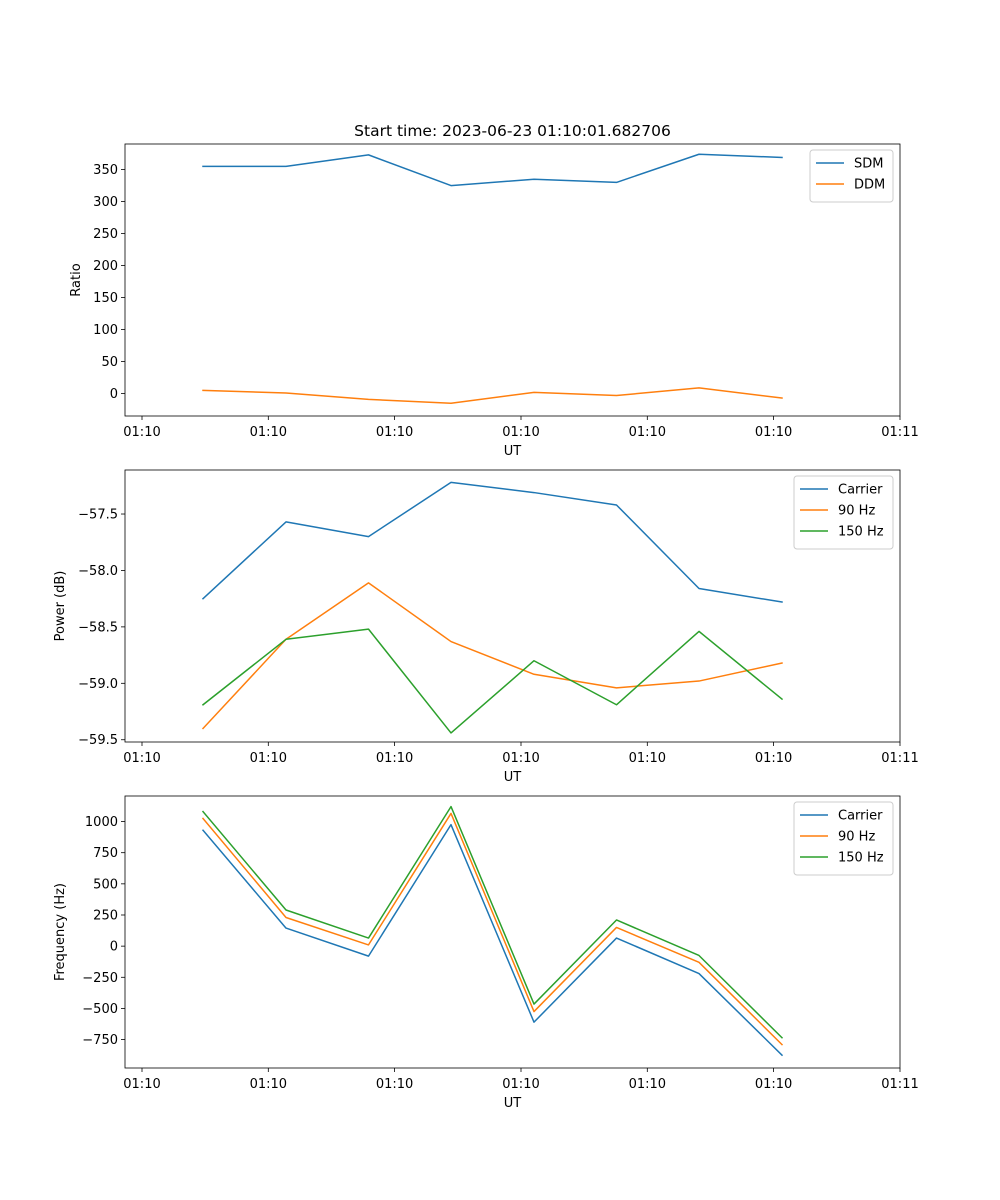 The width and height of the screenshot is (1000, 1200). Describe the element at coordinates (100, 1009) in the screenshot. I see `y-tick-label: −500` at that location.